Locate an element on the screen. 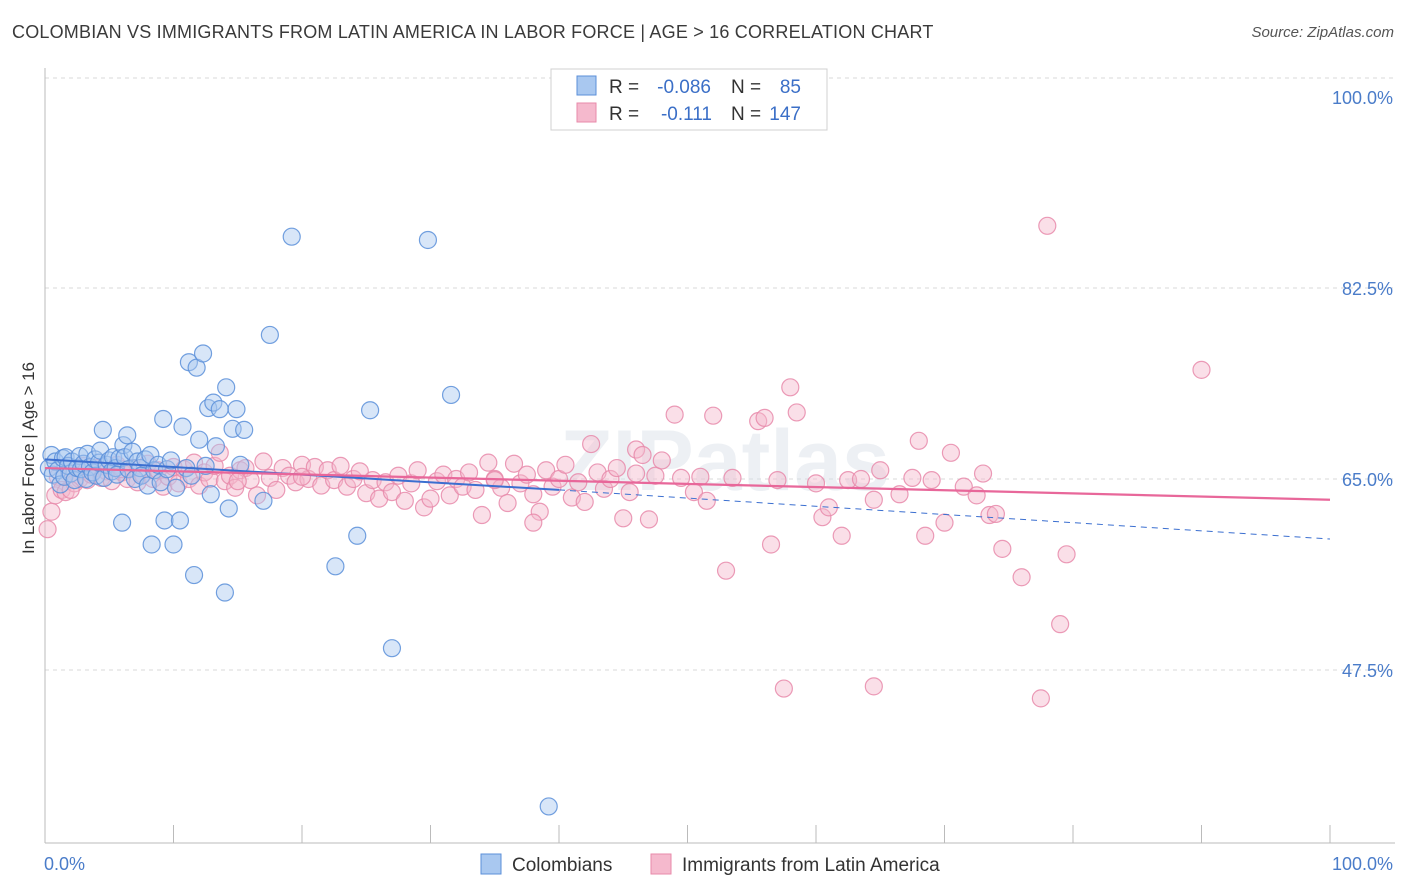  legend-blue-n-value: 85 is located at coordinates (790, 87).